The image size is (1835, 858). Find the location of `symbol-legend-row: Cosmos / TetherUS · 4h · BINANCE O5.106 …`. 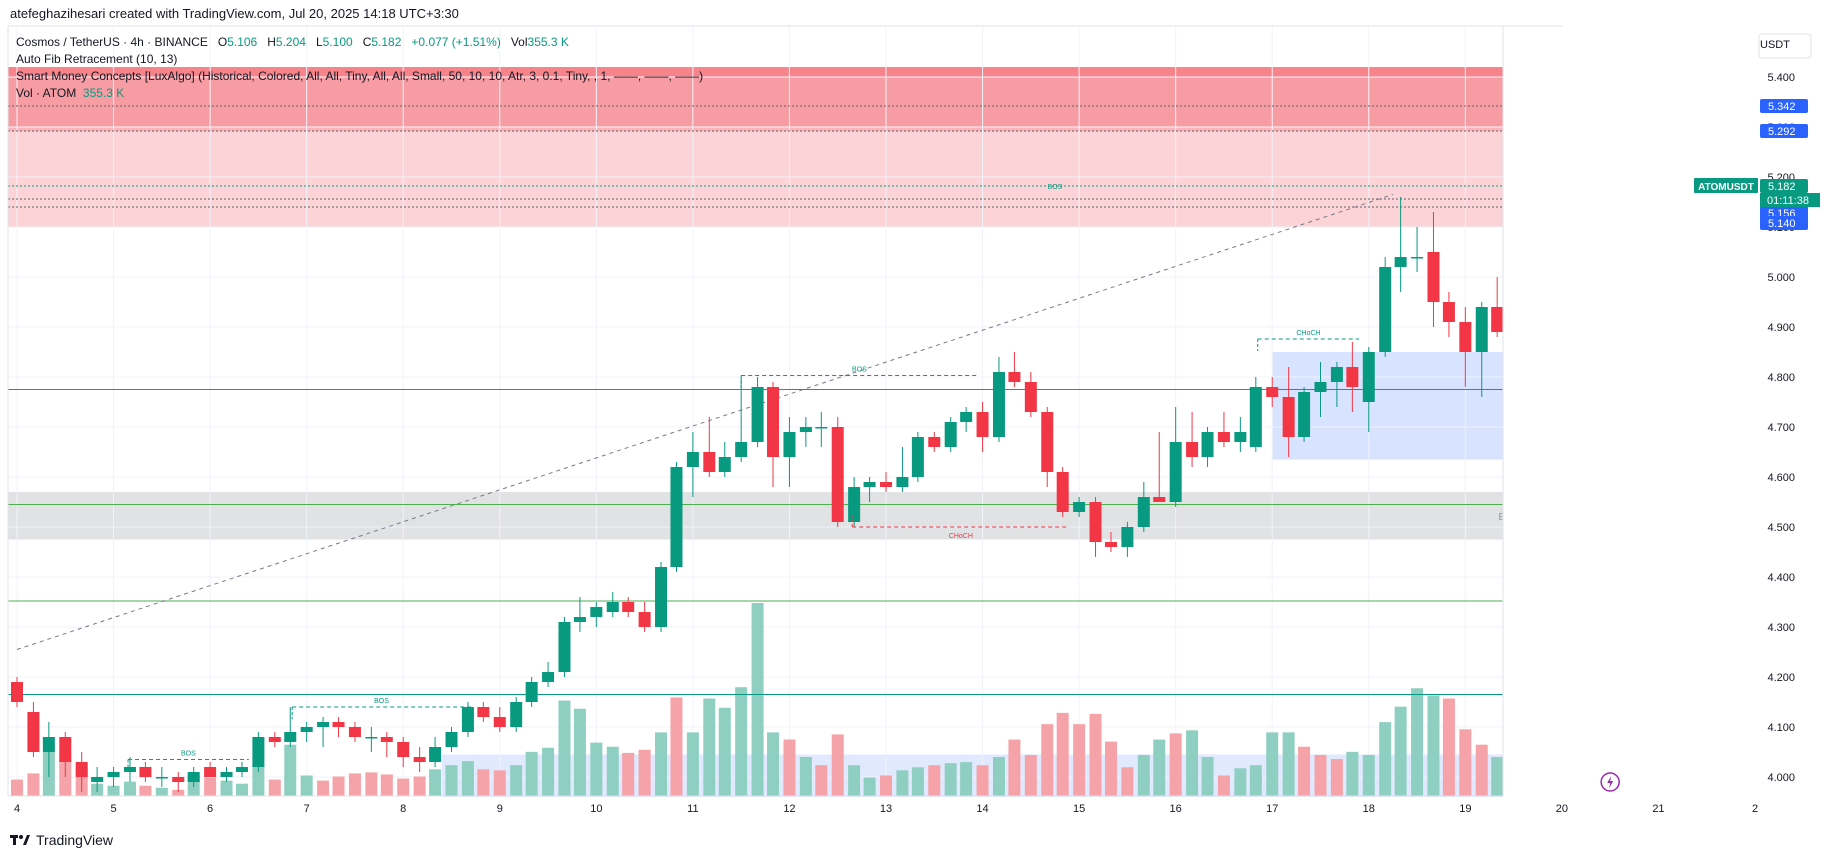

symbol-legend-row: Cosmos / TetherUS · 4h · BINANCE O5.106 … is located at coordinates (359, 42).